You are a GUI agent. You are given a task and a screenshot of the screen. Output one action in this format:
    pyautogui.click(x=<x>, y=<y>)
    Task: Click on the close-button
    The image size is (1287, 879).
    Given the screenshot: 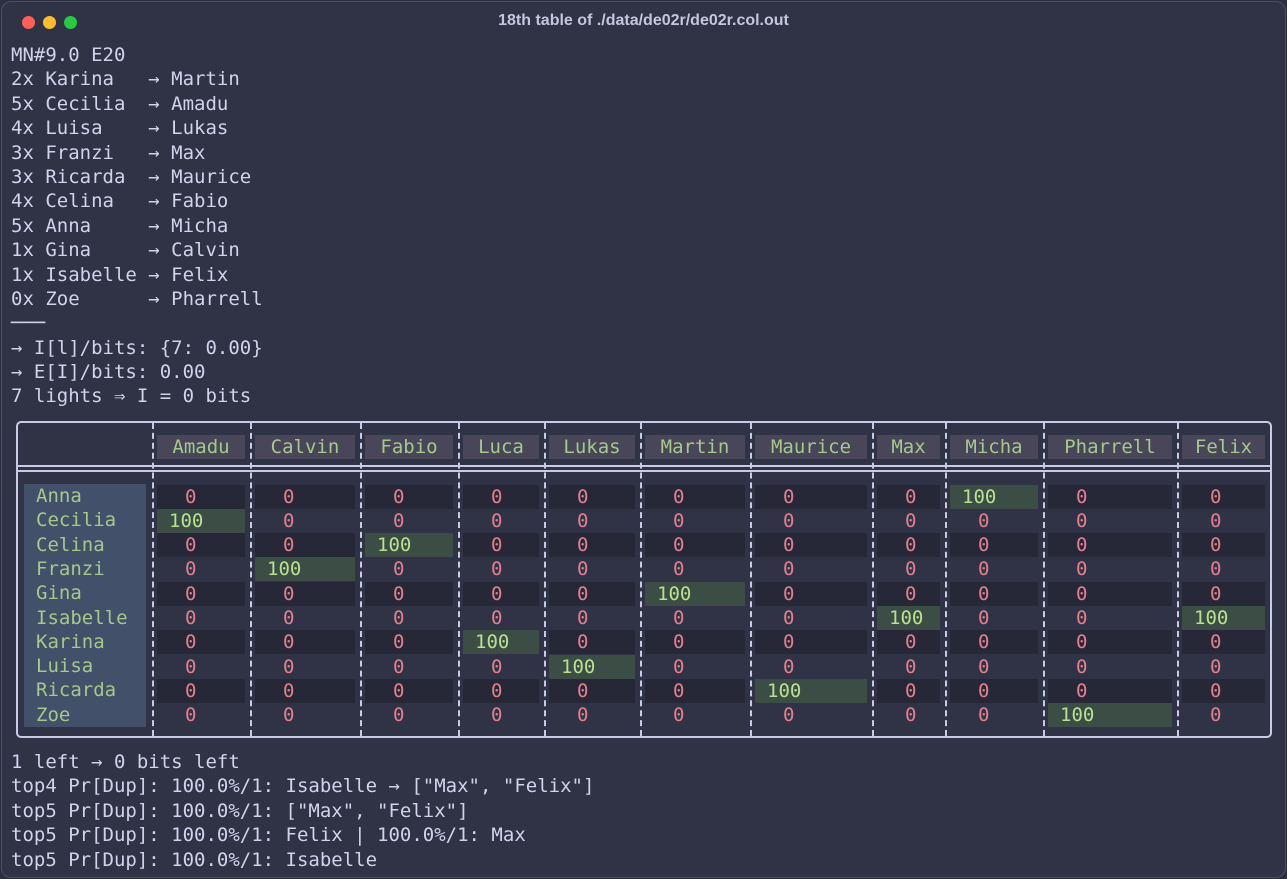 What is the action you would take?
    pyautogui.click(x=28, y=22)
    